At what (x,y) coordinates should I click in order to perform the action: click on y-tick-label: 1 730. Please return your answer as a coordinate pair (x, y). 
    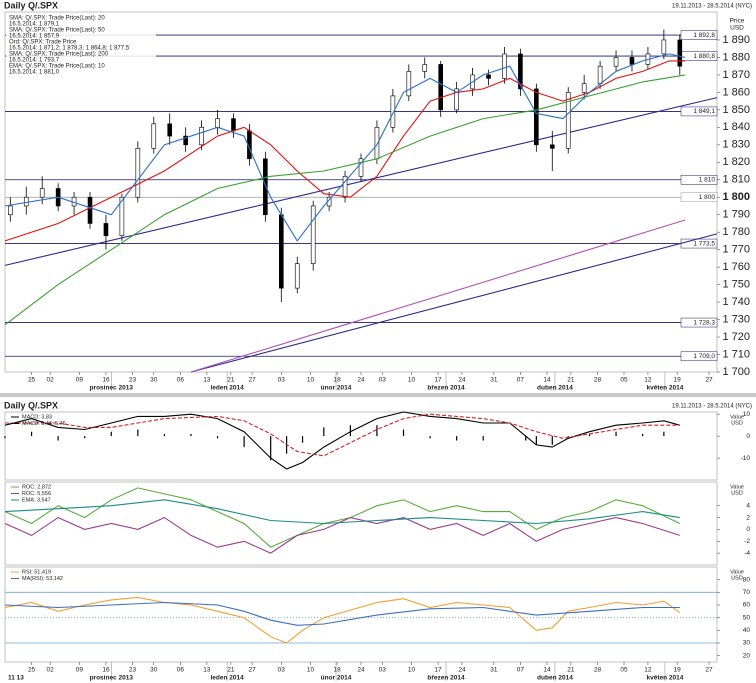
    Looking at the image, I should click on (736, 319).